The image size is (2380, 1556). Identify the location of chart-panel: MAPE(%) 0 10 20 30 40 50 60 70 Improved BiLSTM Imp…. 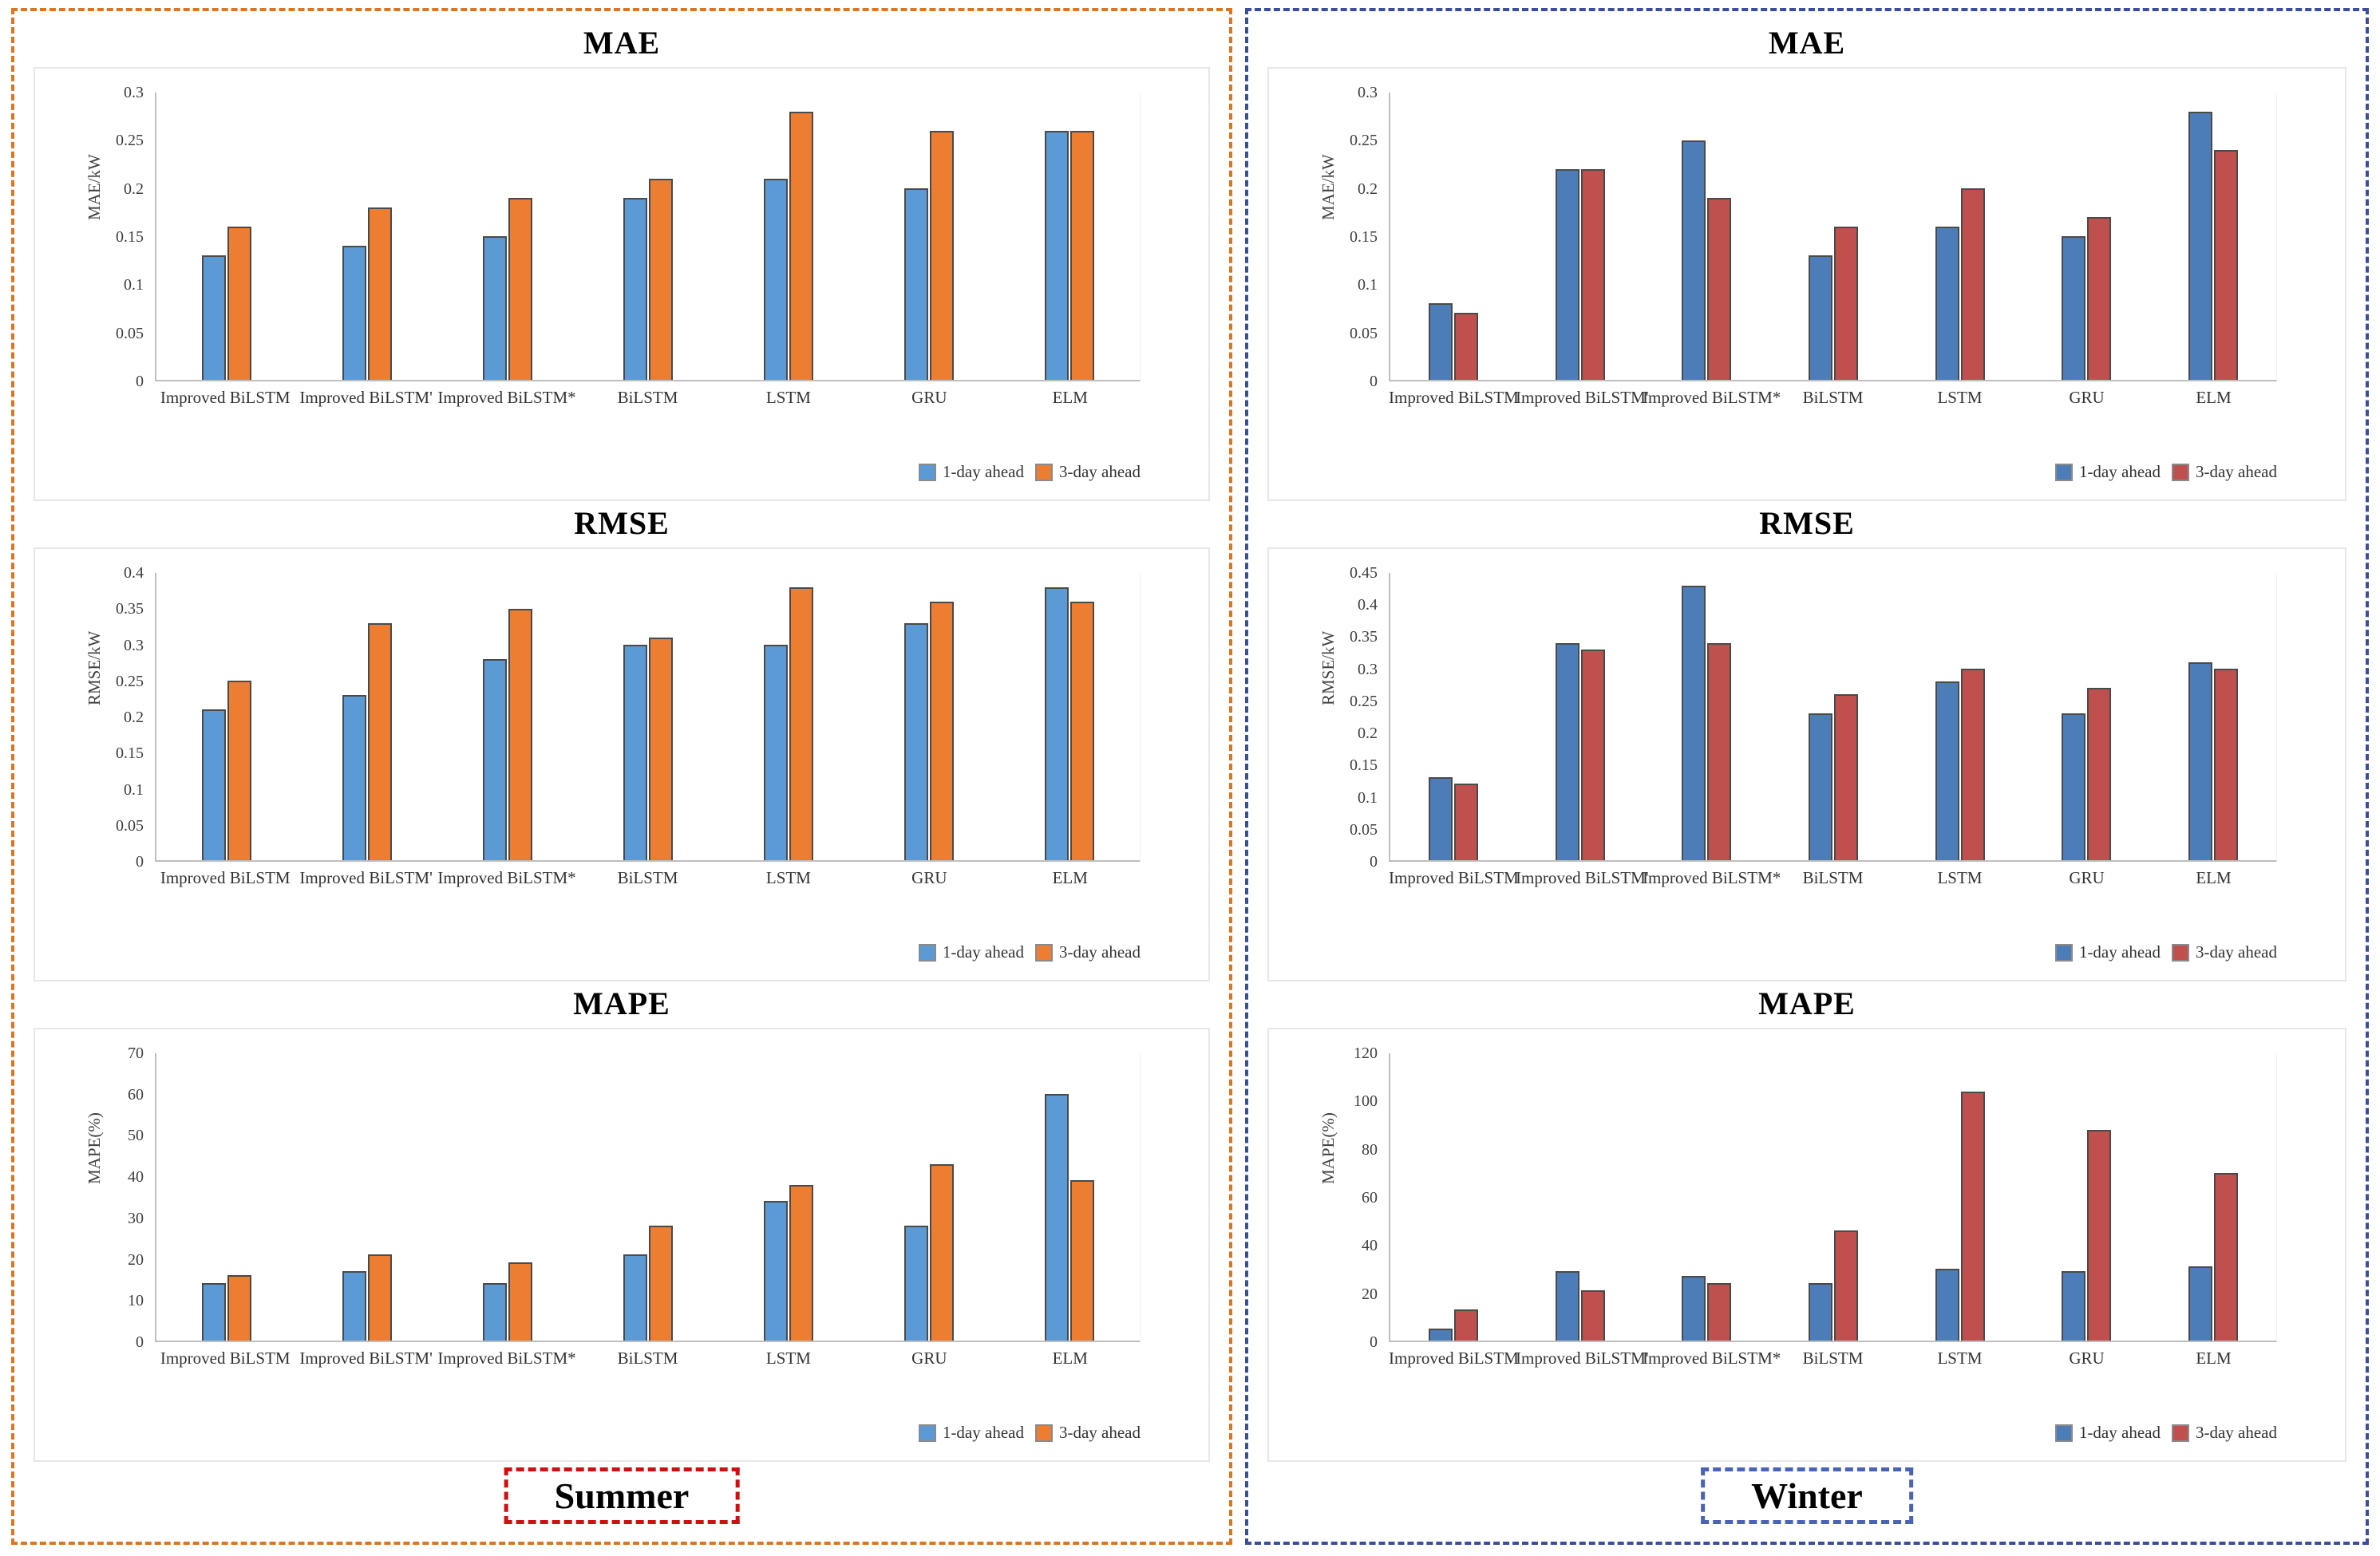
(622, 1245).